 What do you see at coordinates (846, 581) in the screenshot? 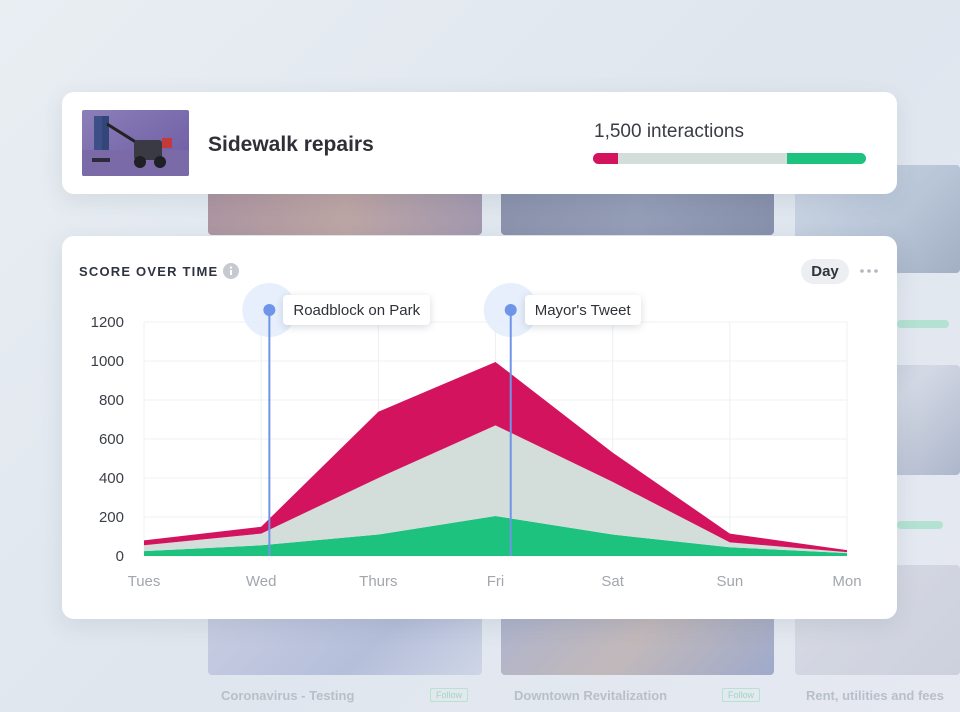
I see `x-tick-label: Mon` at bounding box center [846, 581].